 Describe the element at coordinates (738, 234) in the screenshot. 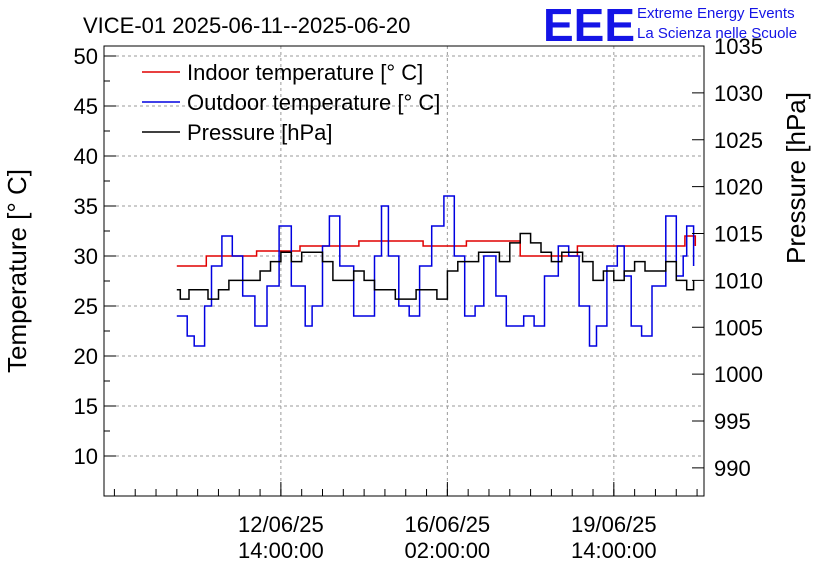

I see `y-right-tick-label: 1015` at that location.